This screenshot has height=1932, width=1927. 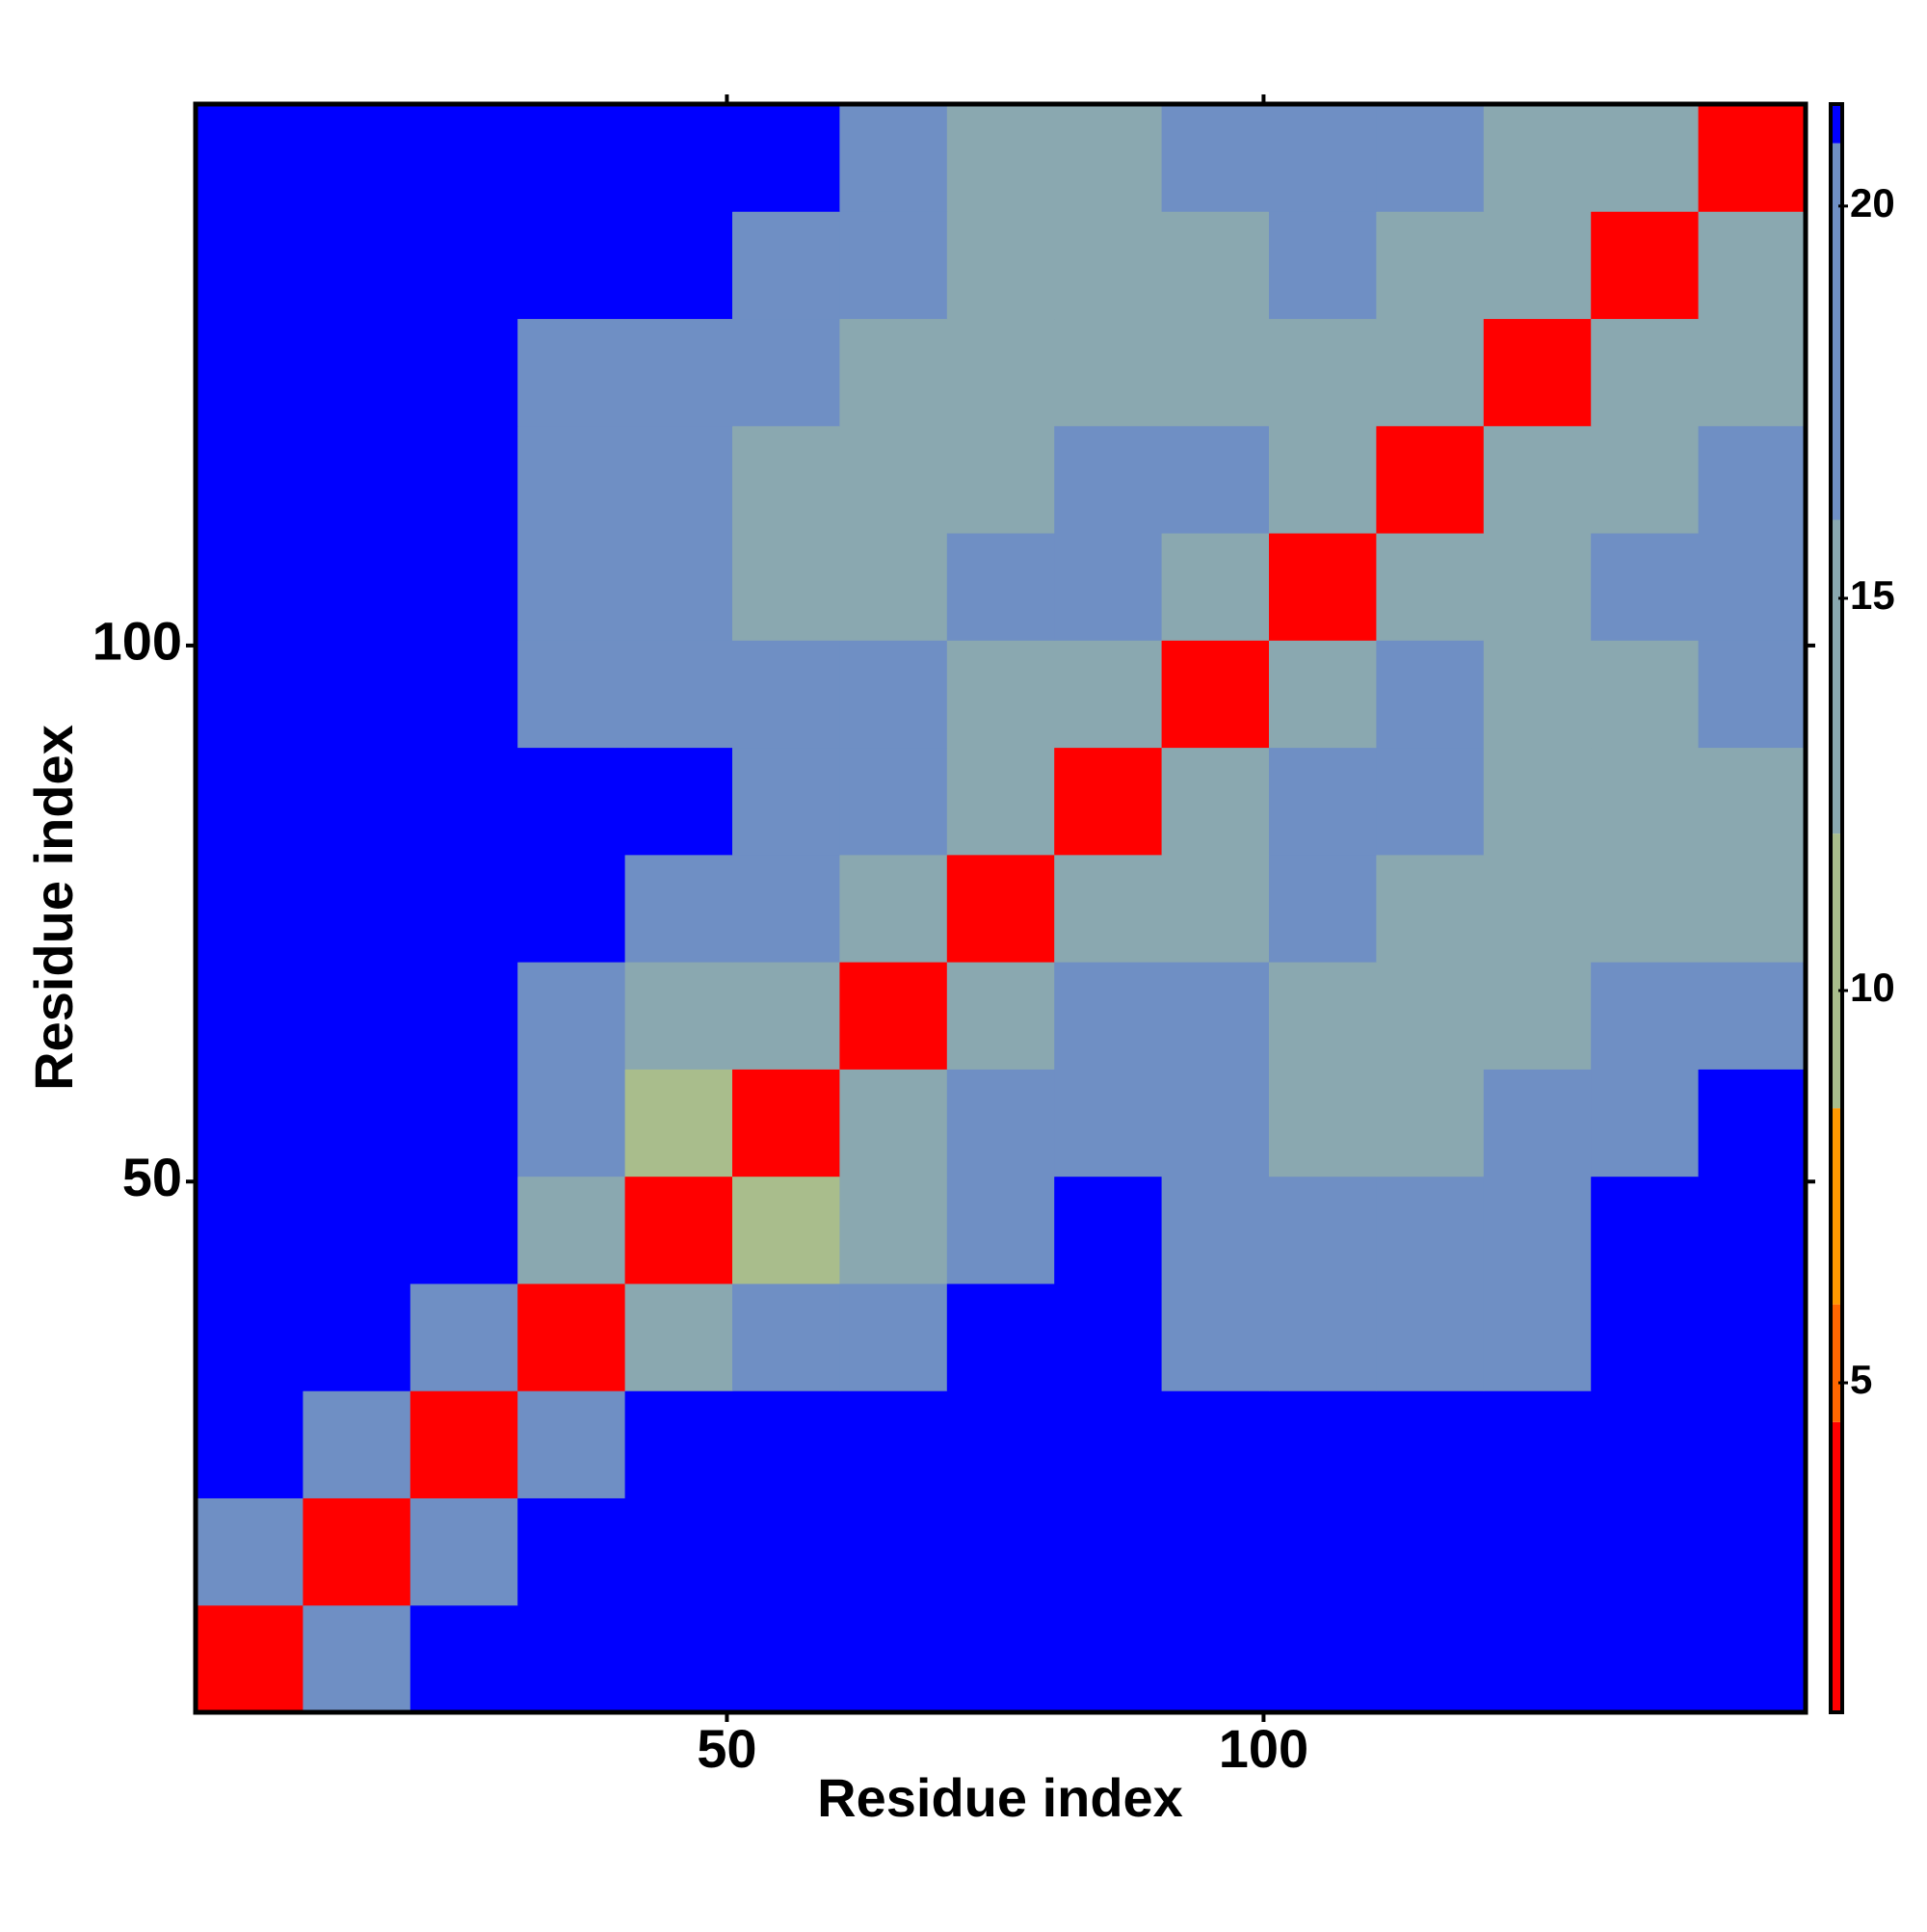 I want to click on y-axis-title: Residue index, so click(x=53, y=908).